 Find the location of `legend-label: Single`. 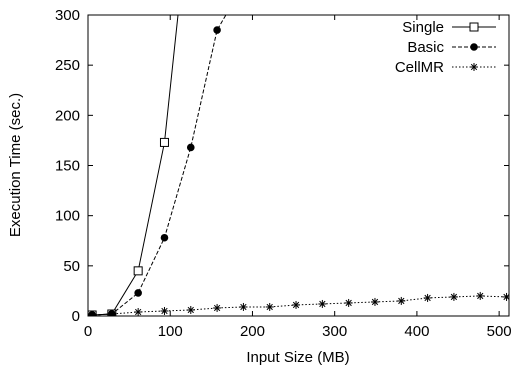

legend-label: Single is located at coordinates (423, 27).